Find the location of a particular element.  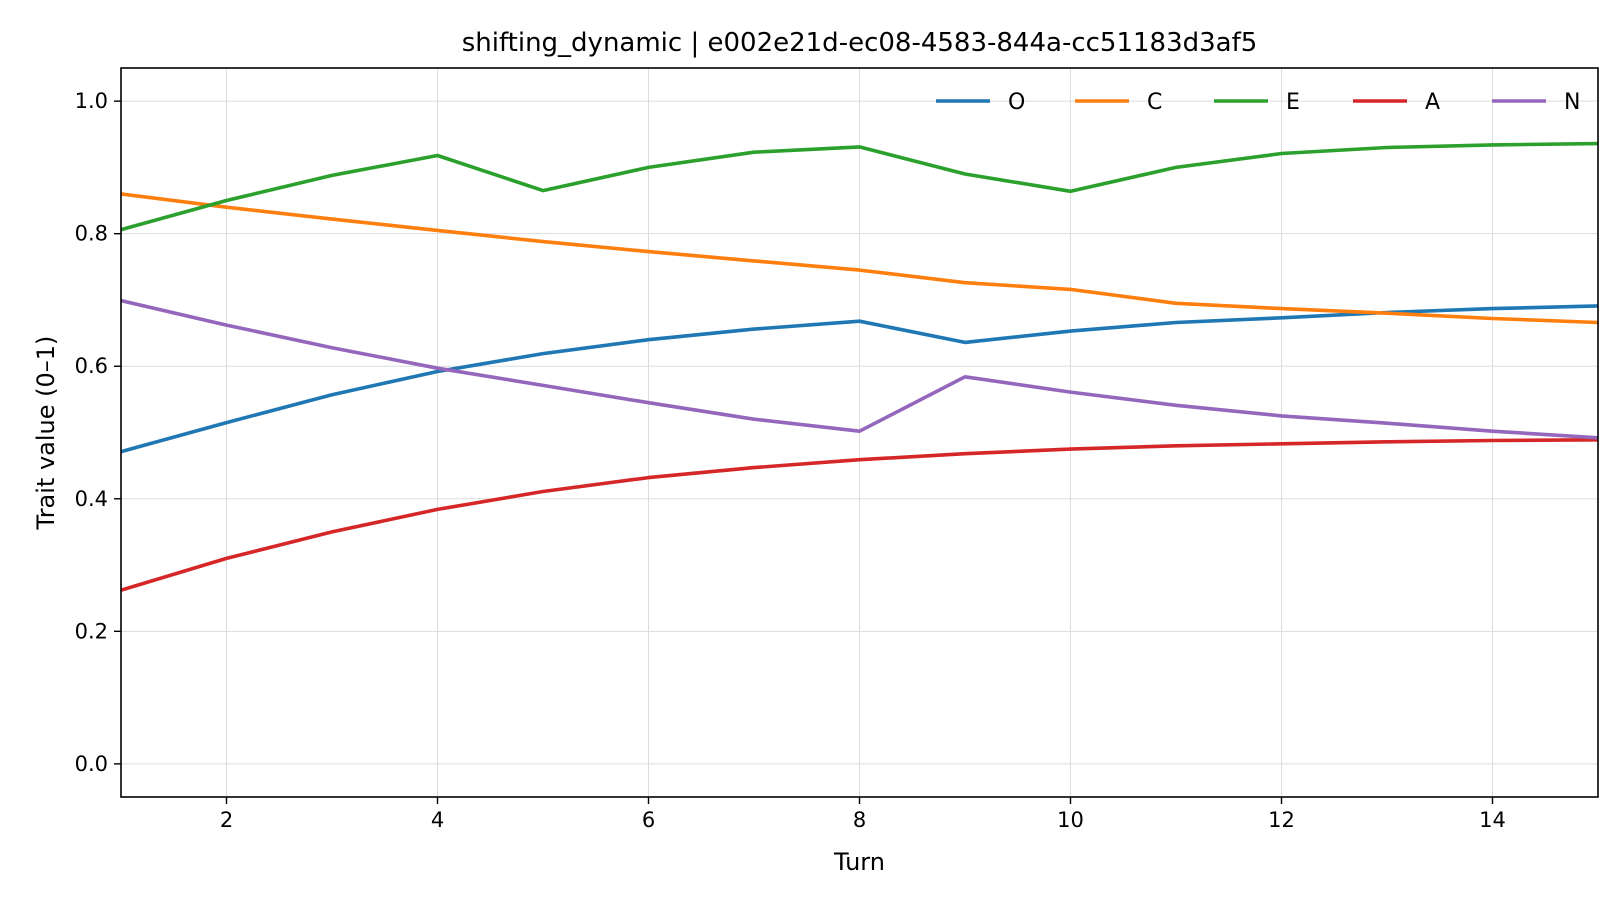

x-tick-label: 8 is located at coordinates (859, 820).